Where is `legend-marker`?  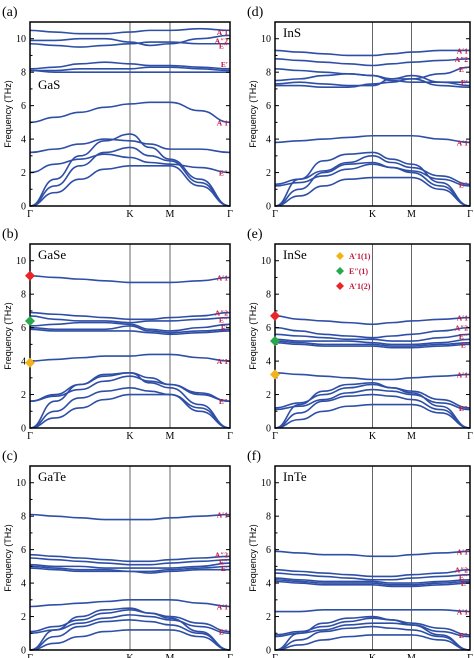
legend-marker is located at coordinates (340, 271).